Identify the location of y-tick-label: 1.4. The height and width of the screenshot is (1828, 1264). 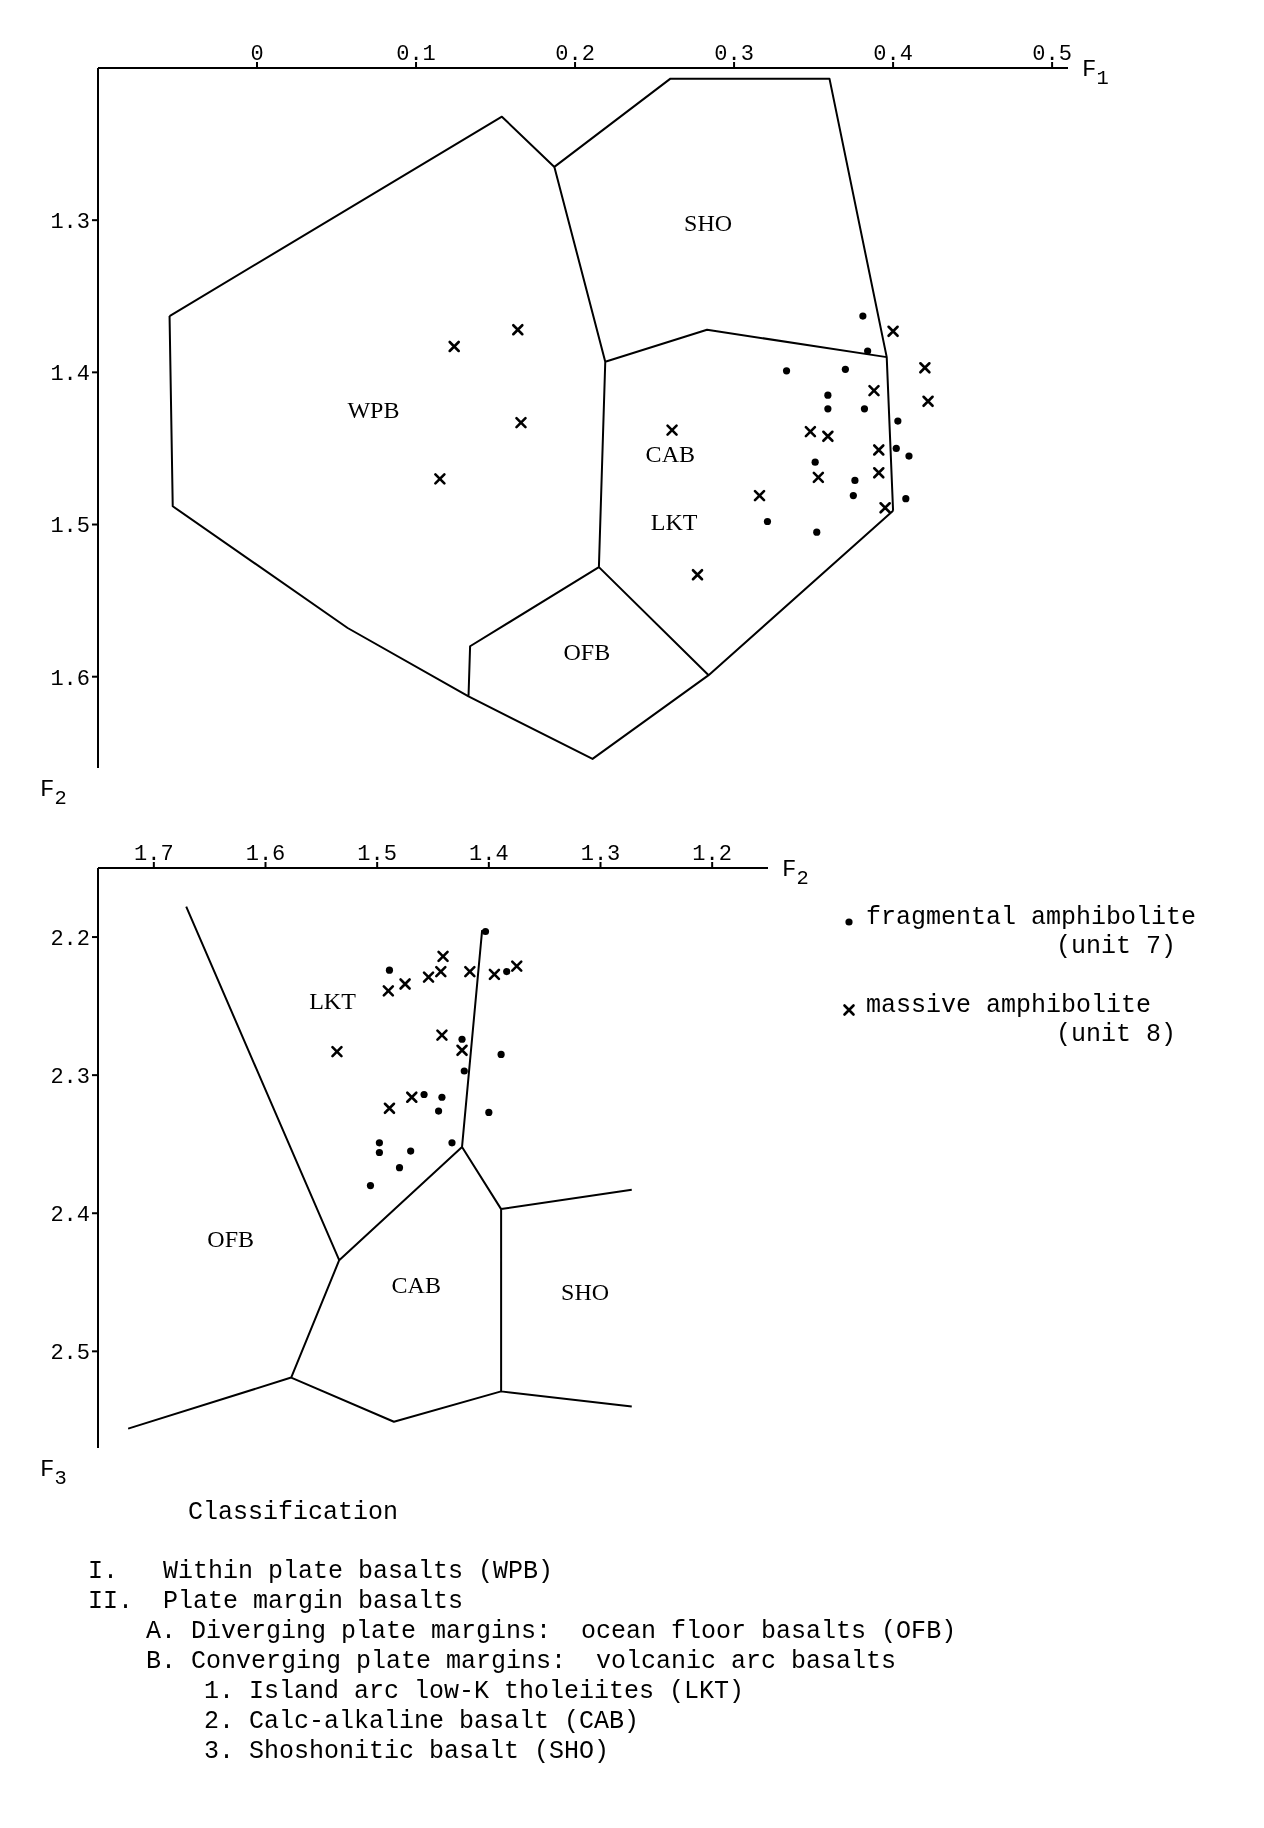
(70, 375).